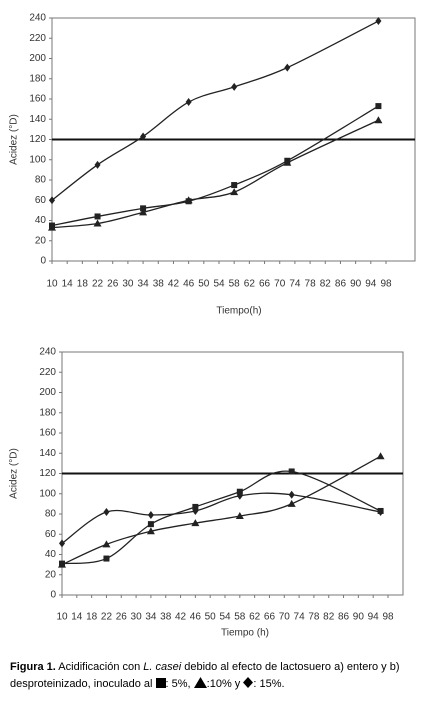 This screenshot has height=706, width=432. I want to click on diamond-icon, so click(248, 682).